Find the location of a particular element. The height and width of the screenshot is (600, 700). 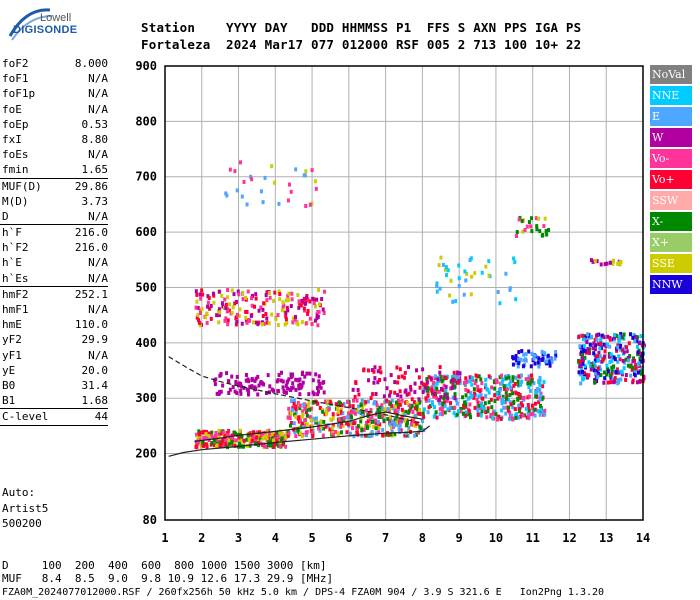

param-row: yE 20.0 is located at coordinates (54, 370).